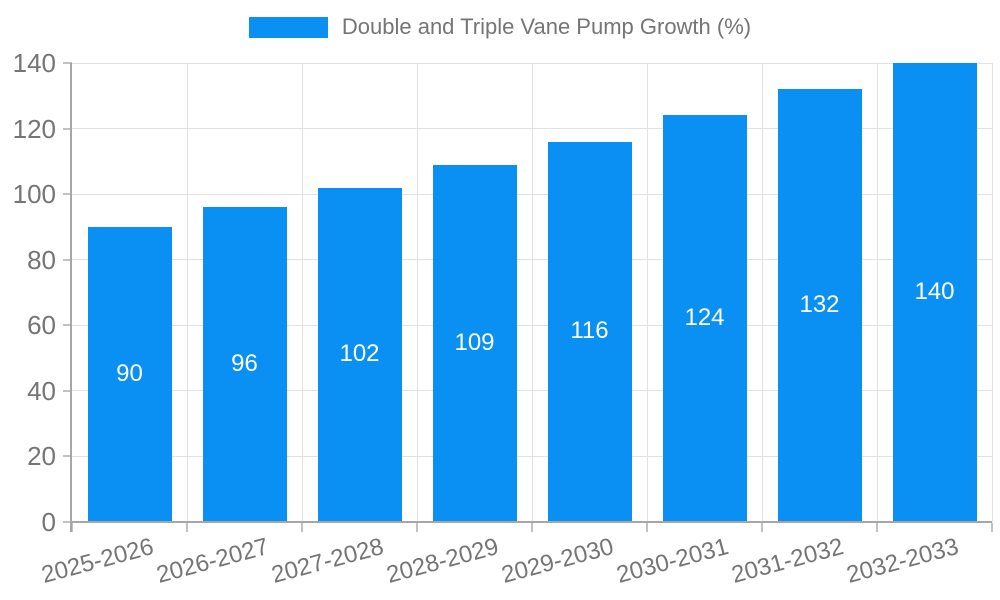 The height and width of the screenshot is (600, 1000). What do you see at coordinates (34, 63) in the screenshot?
I see `y-tick-label: 140` at bounding box center [34, 63].